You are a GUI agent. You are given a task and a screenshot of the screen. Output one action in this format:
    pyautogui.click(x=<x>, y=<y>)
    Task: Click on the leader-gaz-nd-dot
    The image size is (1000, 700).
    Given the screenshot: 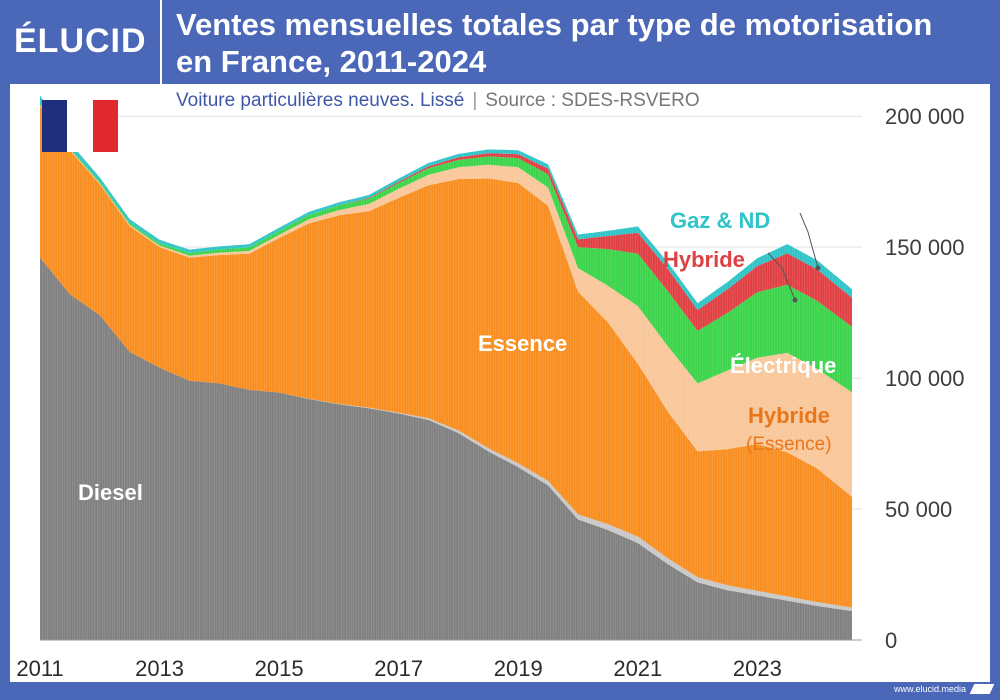 What is the action you would take?
    pyautogui.click(x=818, y=268)
    